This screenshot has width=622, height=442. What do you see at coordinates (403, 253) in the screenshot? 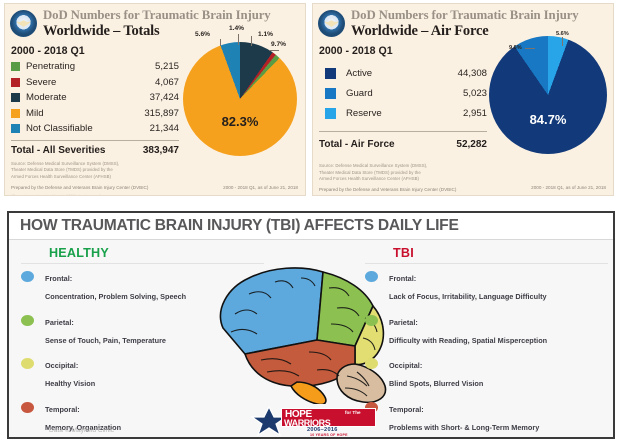
I see `tbi-heading: TBI` at bounding box center [403, 253].